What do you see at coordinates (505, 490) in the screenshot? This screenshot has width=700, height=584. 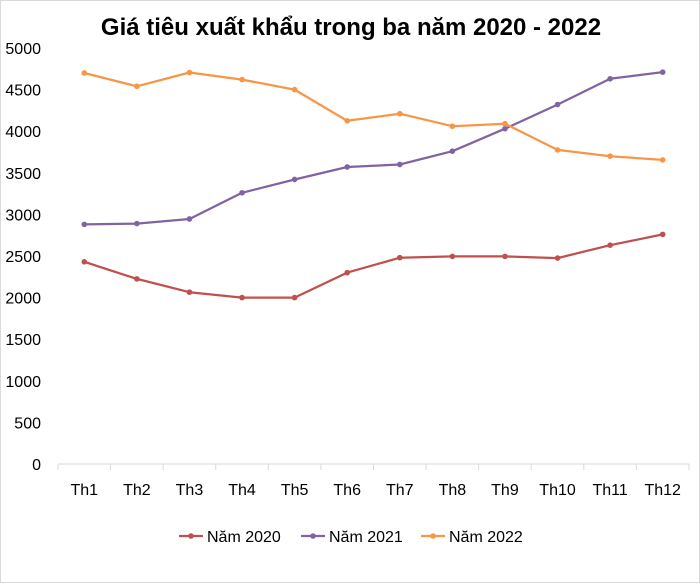 I see `x-tick-label: Th9` at bounding box center [505, 490].